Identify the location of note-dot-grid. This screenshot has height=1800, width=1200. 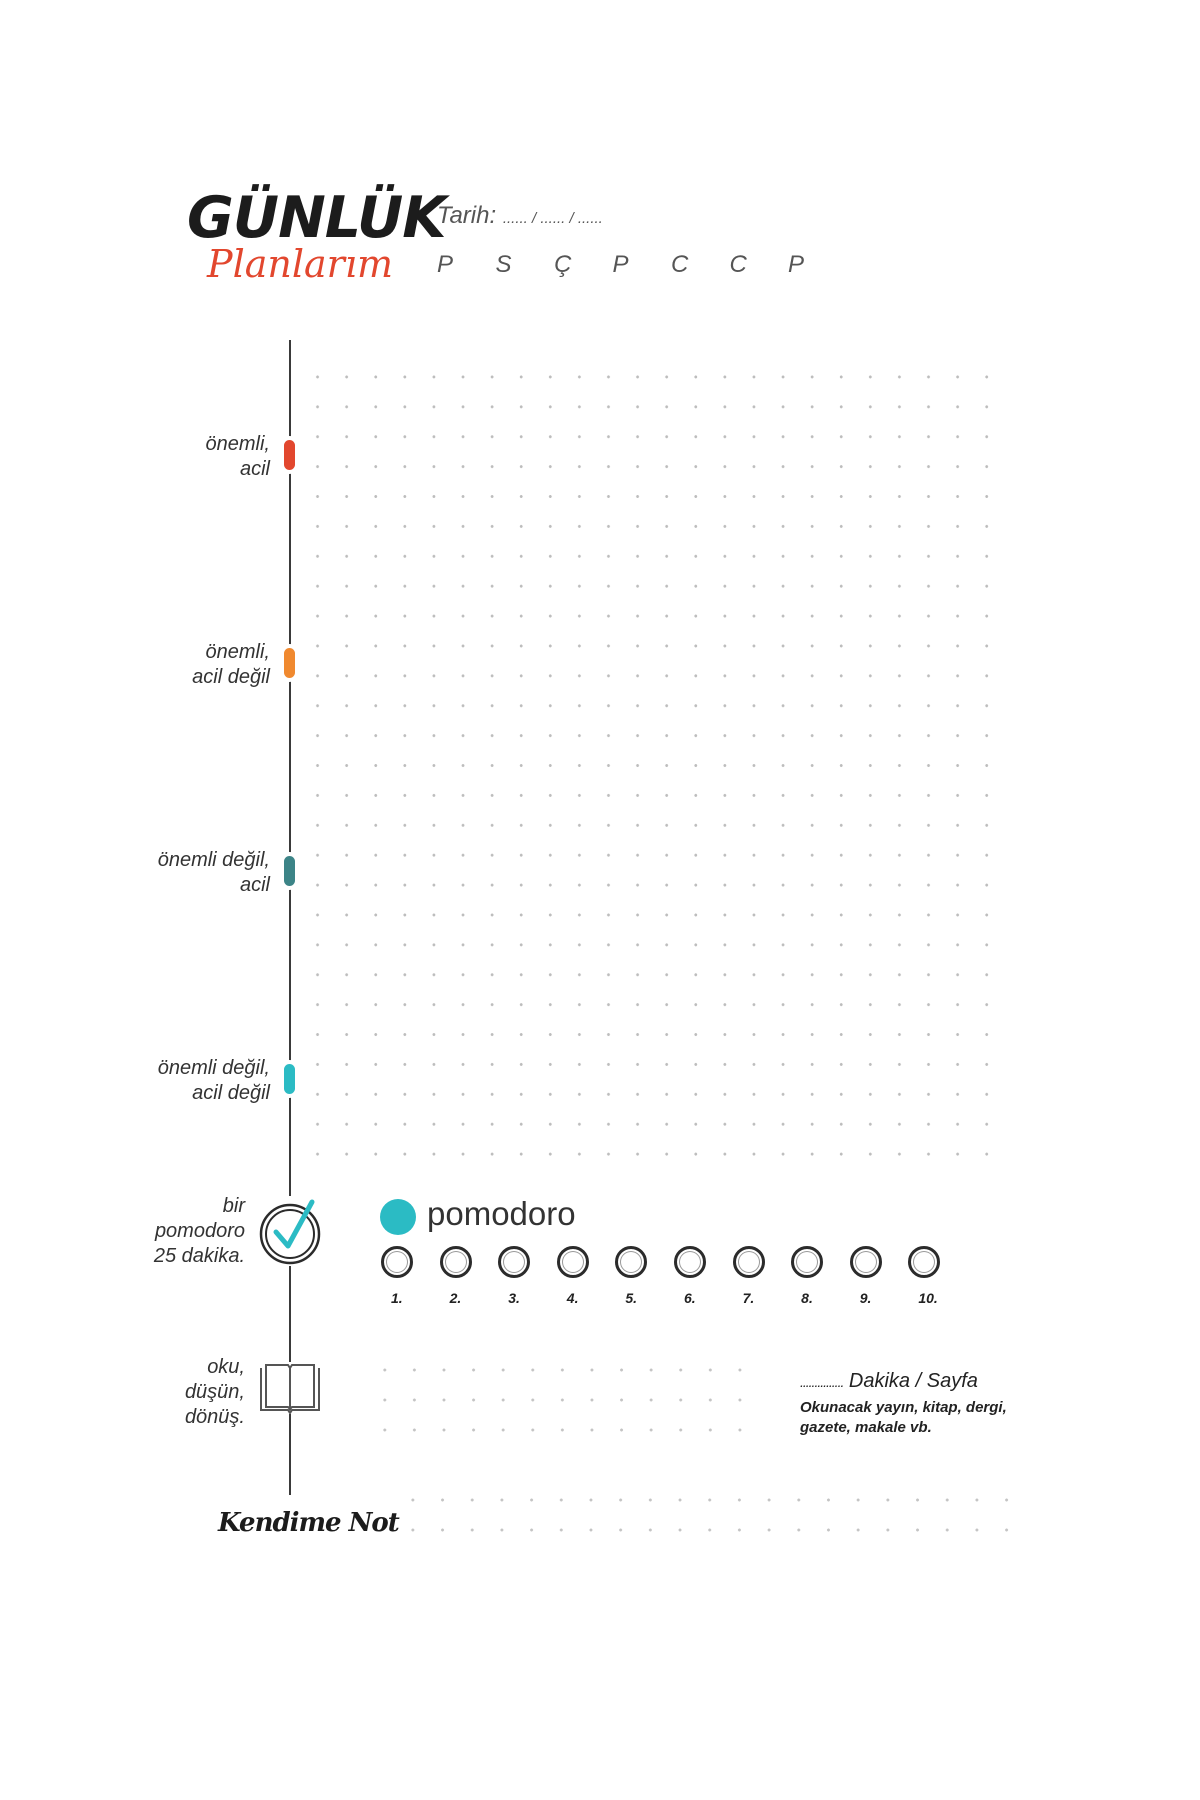
(713, 1520).